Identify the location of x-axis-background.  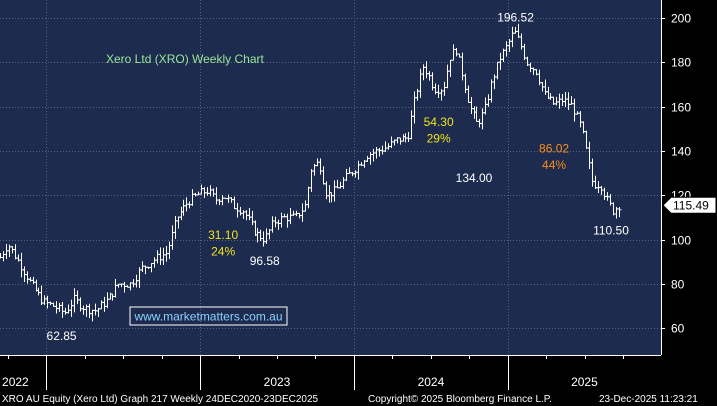
(330, 372).